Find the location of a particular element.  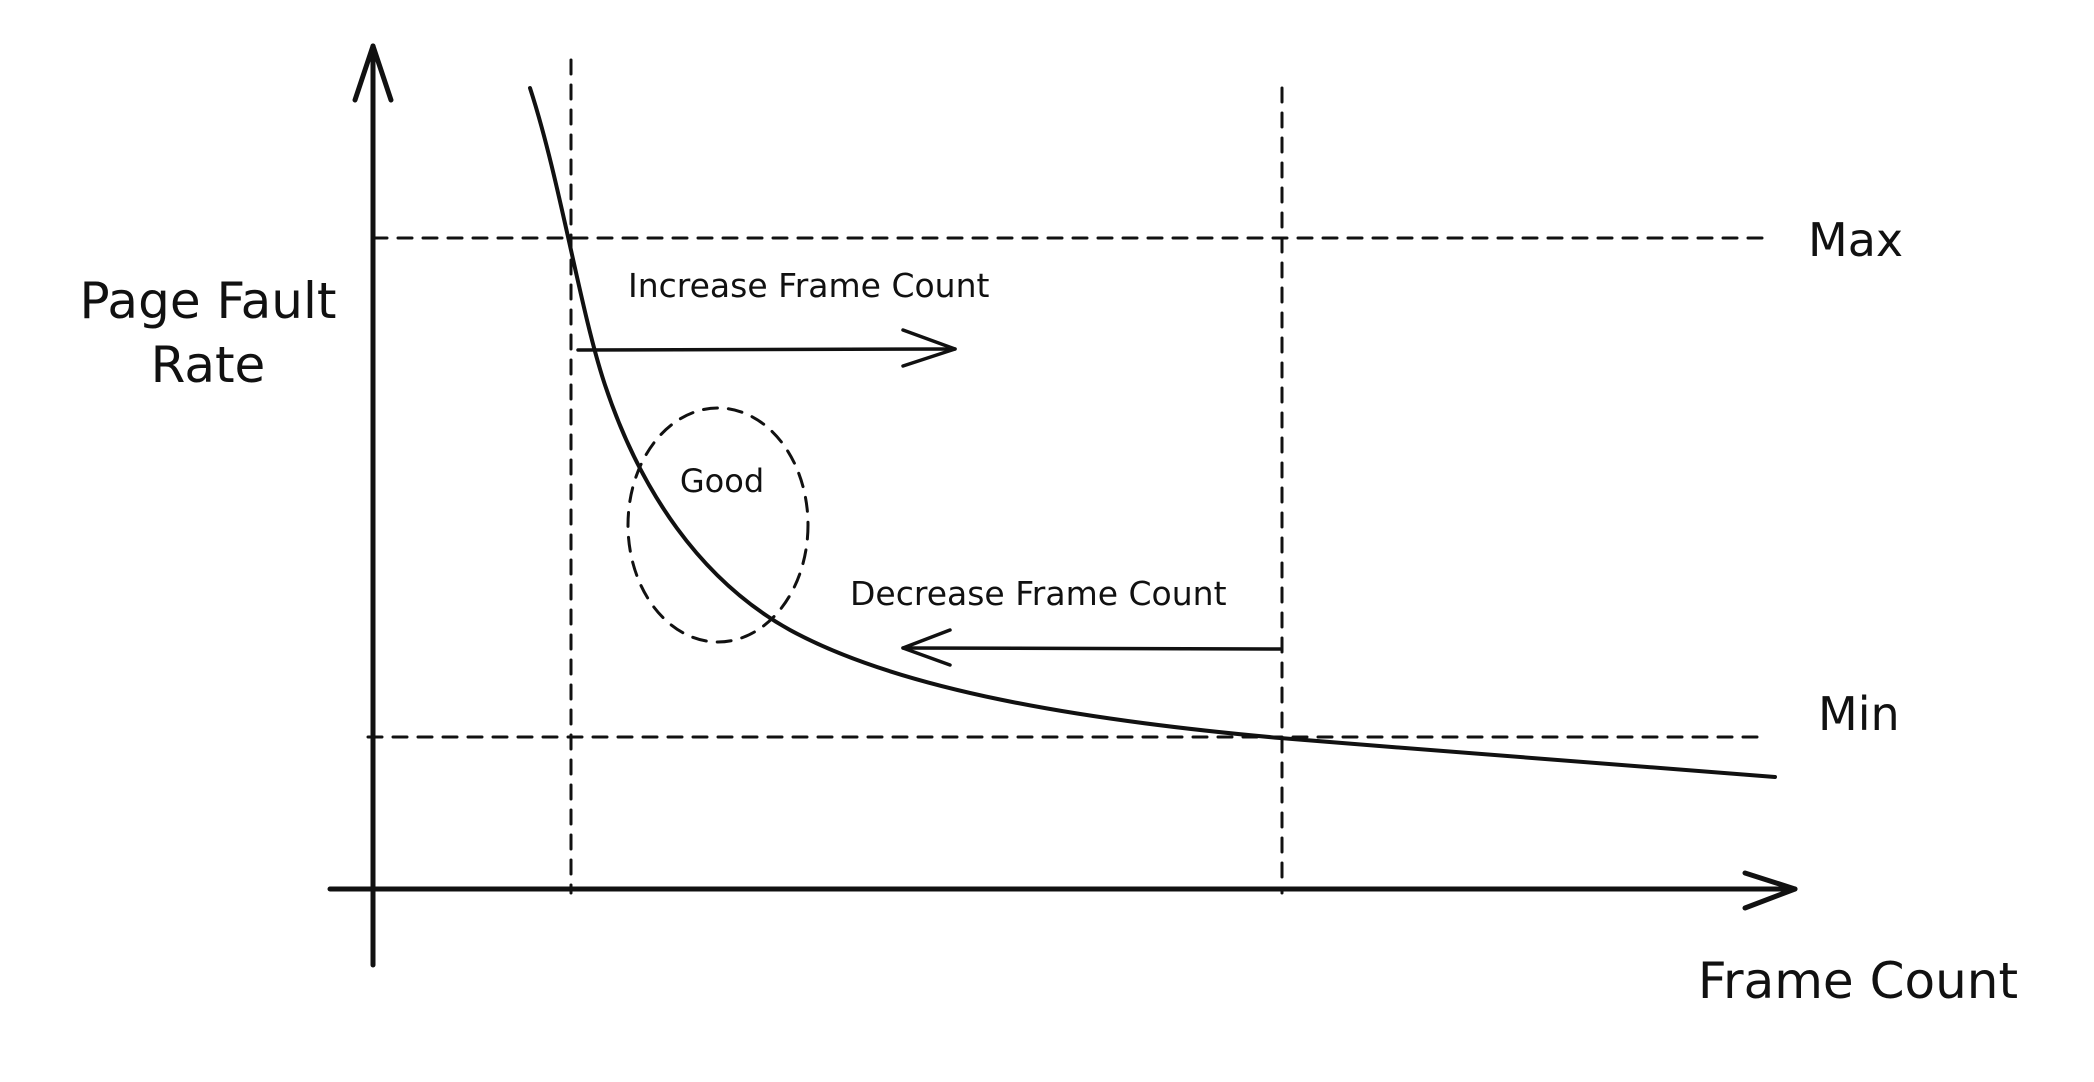

min-label: Min is located at coordinates (1859, 714).